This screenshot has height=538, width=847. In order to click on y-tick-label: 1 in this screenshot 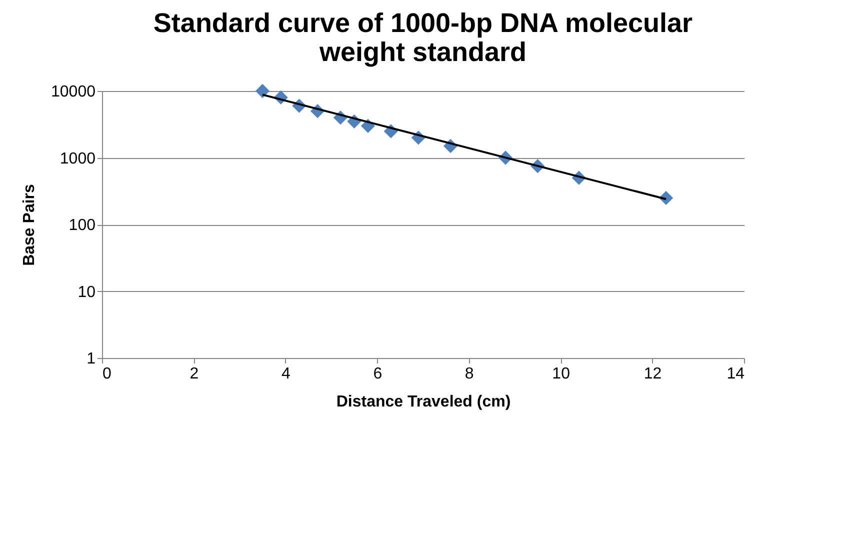, I will do `click(91, 359)`.